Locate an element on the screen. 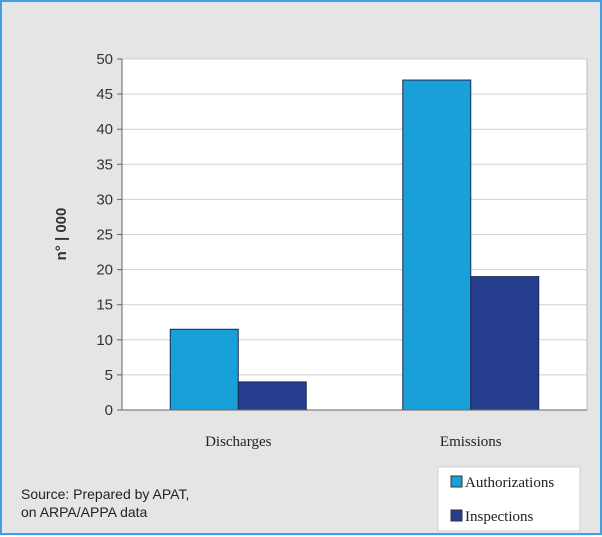 The image size is (602, 537). y-tick-label: 0 is located at coordinates (109, 410).